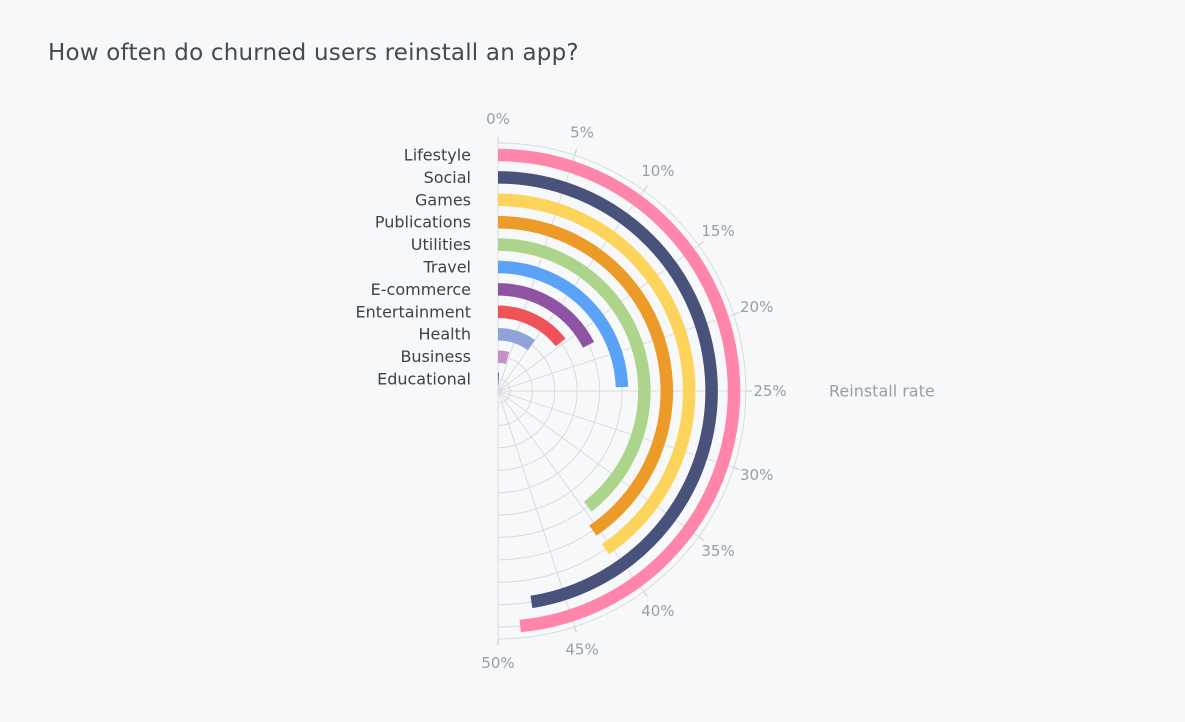 The width and height of the screenshot is (1185, 722). What do you see at coordinates (447, 177) in the screenshot?
I see `category-label: Social` at bounding box center [447, 177].